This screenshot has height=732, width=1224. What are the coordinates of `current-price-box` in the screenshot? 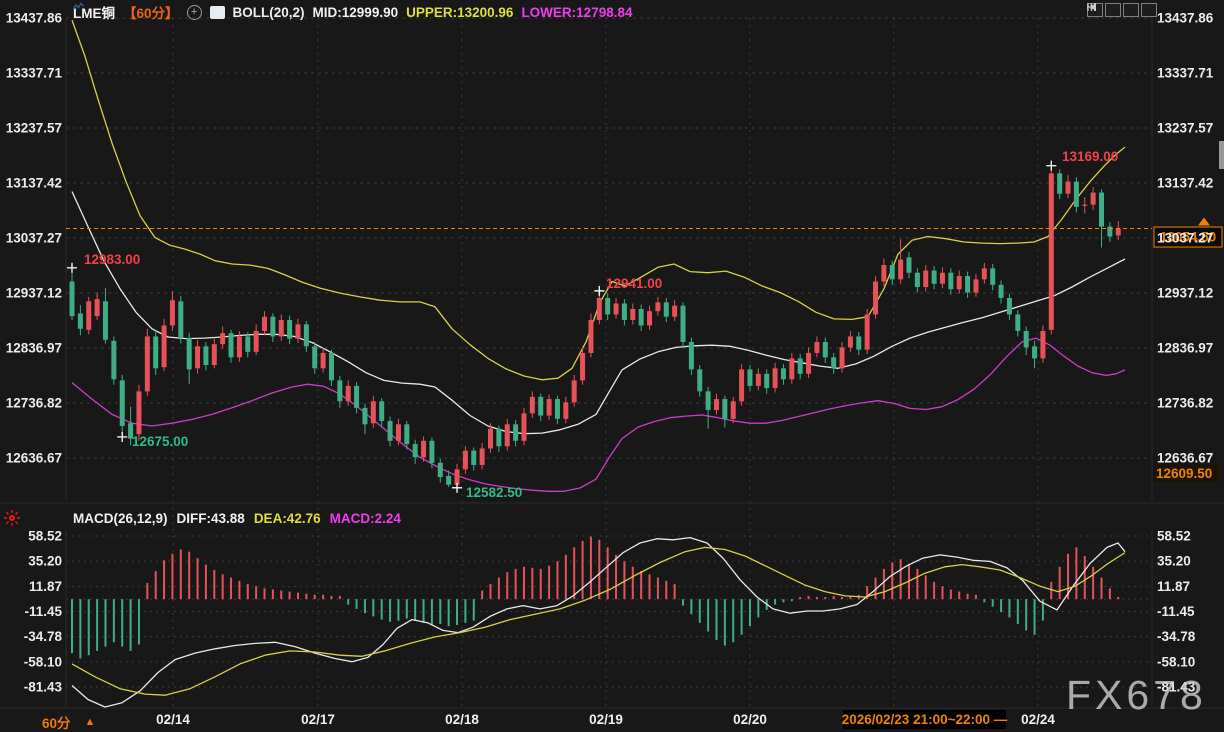 It's located at (1188, 237).